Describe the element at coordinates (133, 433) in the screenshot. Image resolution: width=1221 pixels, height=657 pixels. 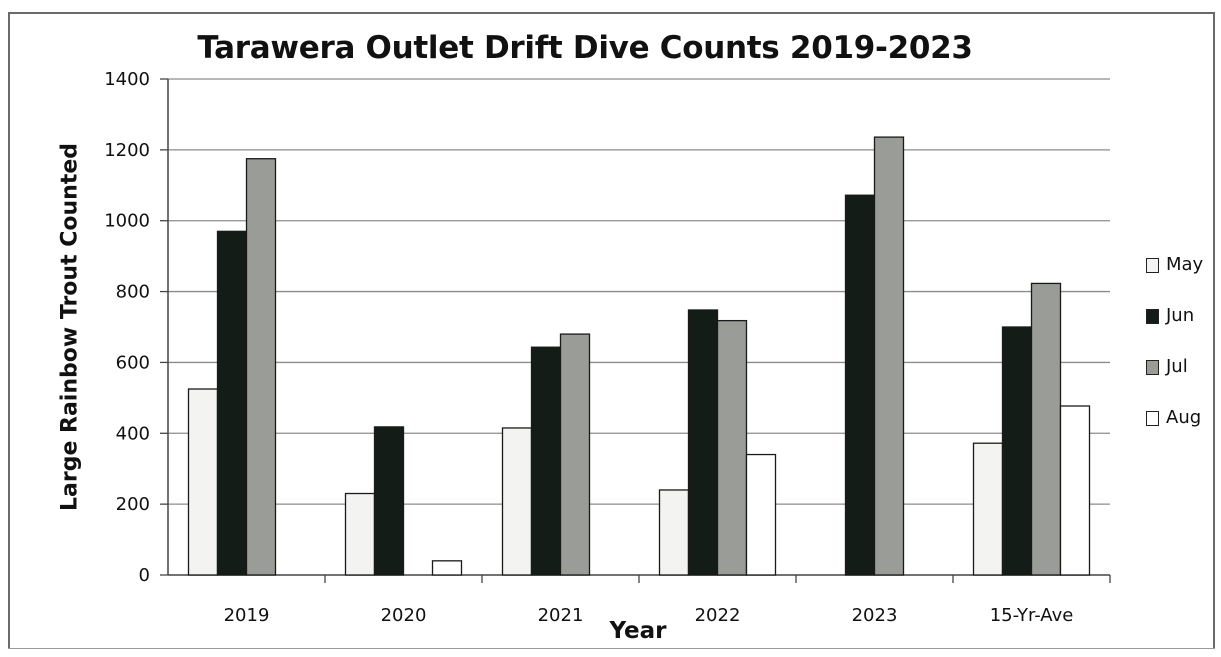
I see `y-tick-label: 400` at that location.